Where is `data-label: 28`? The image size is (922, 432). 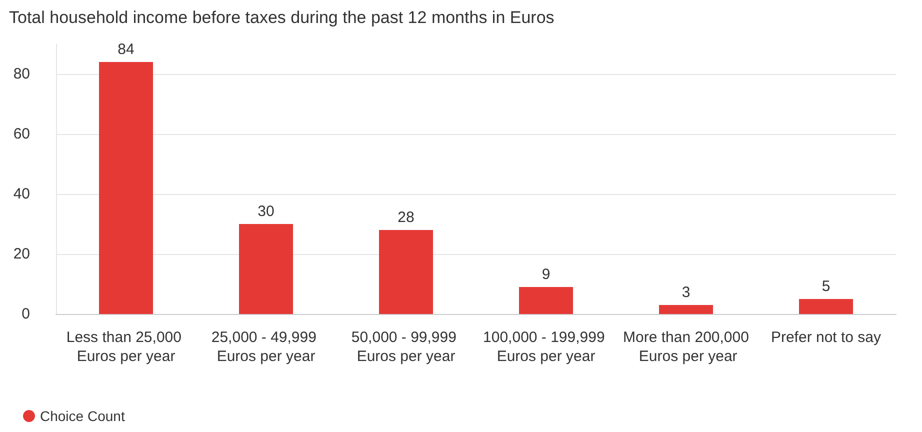
data-label: 28 is located at coordinates (406, 217).